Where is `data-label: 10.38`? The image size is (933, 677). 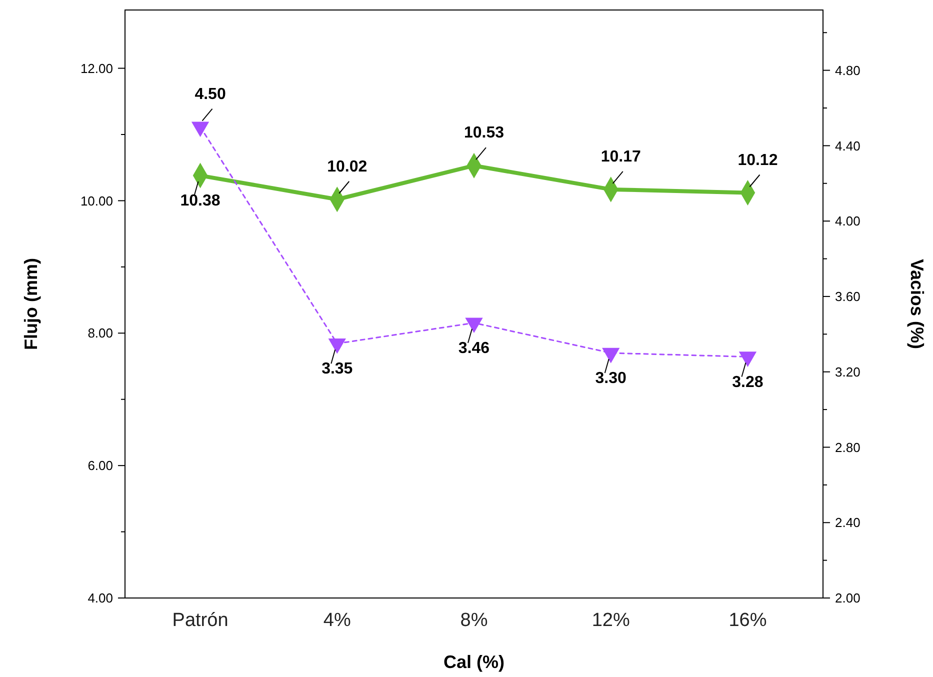
data-label: 10.38 is located at coordinates (200, 201).